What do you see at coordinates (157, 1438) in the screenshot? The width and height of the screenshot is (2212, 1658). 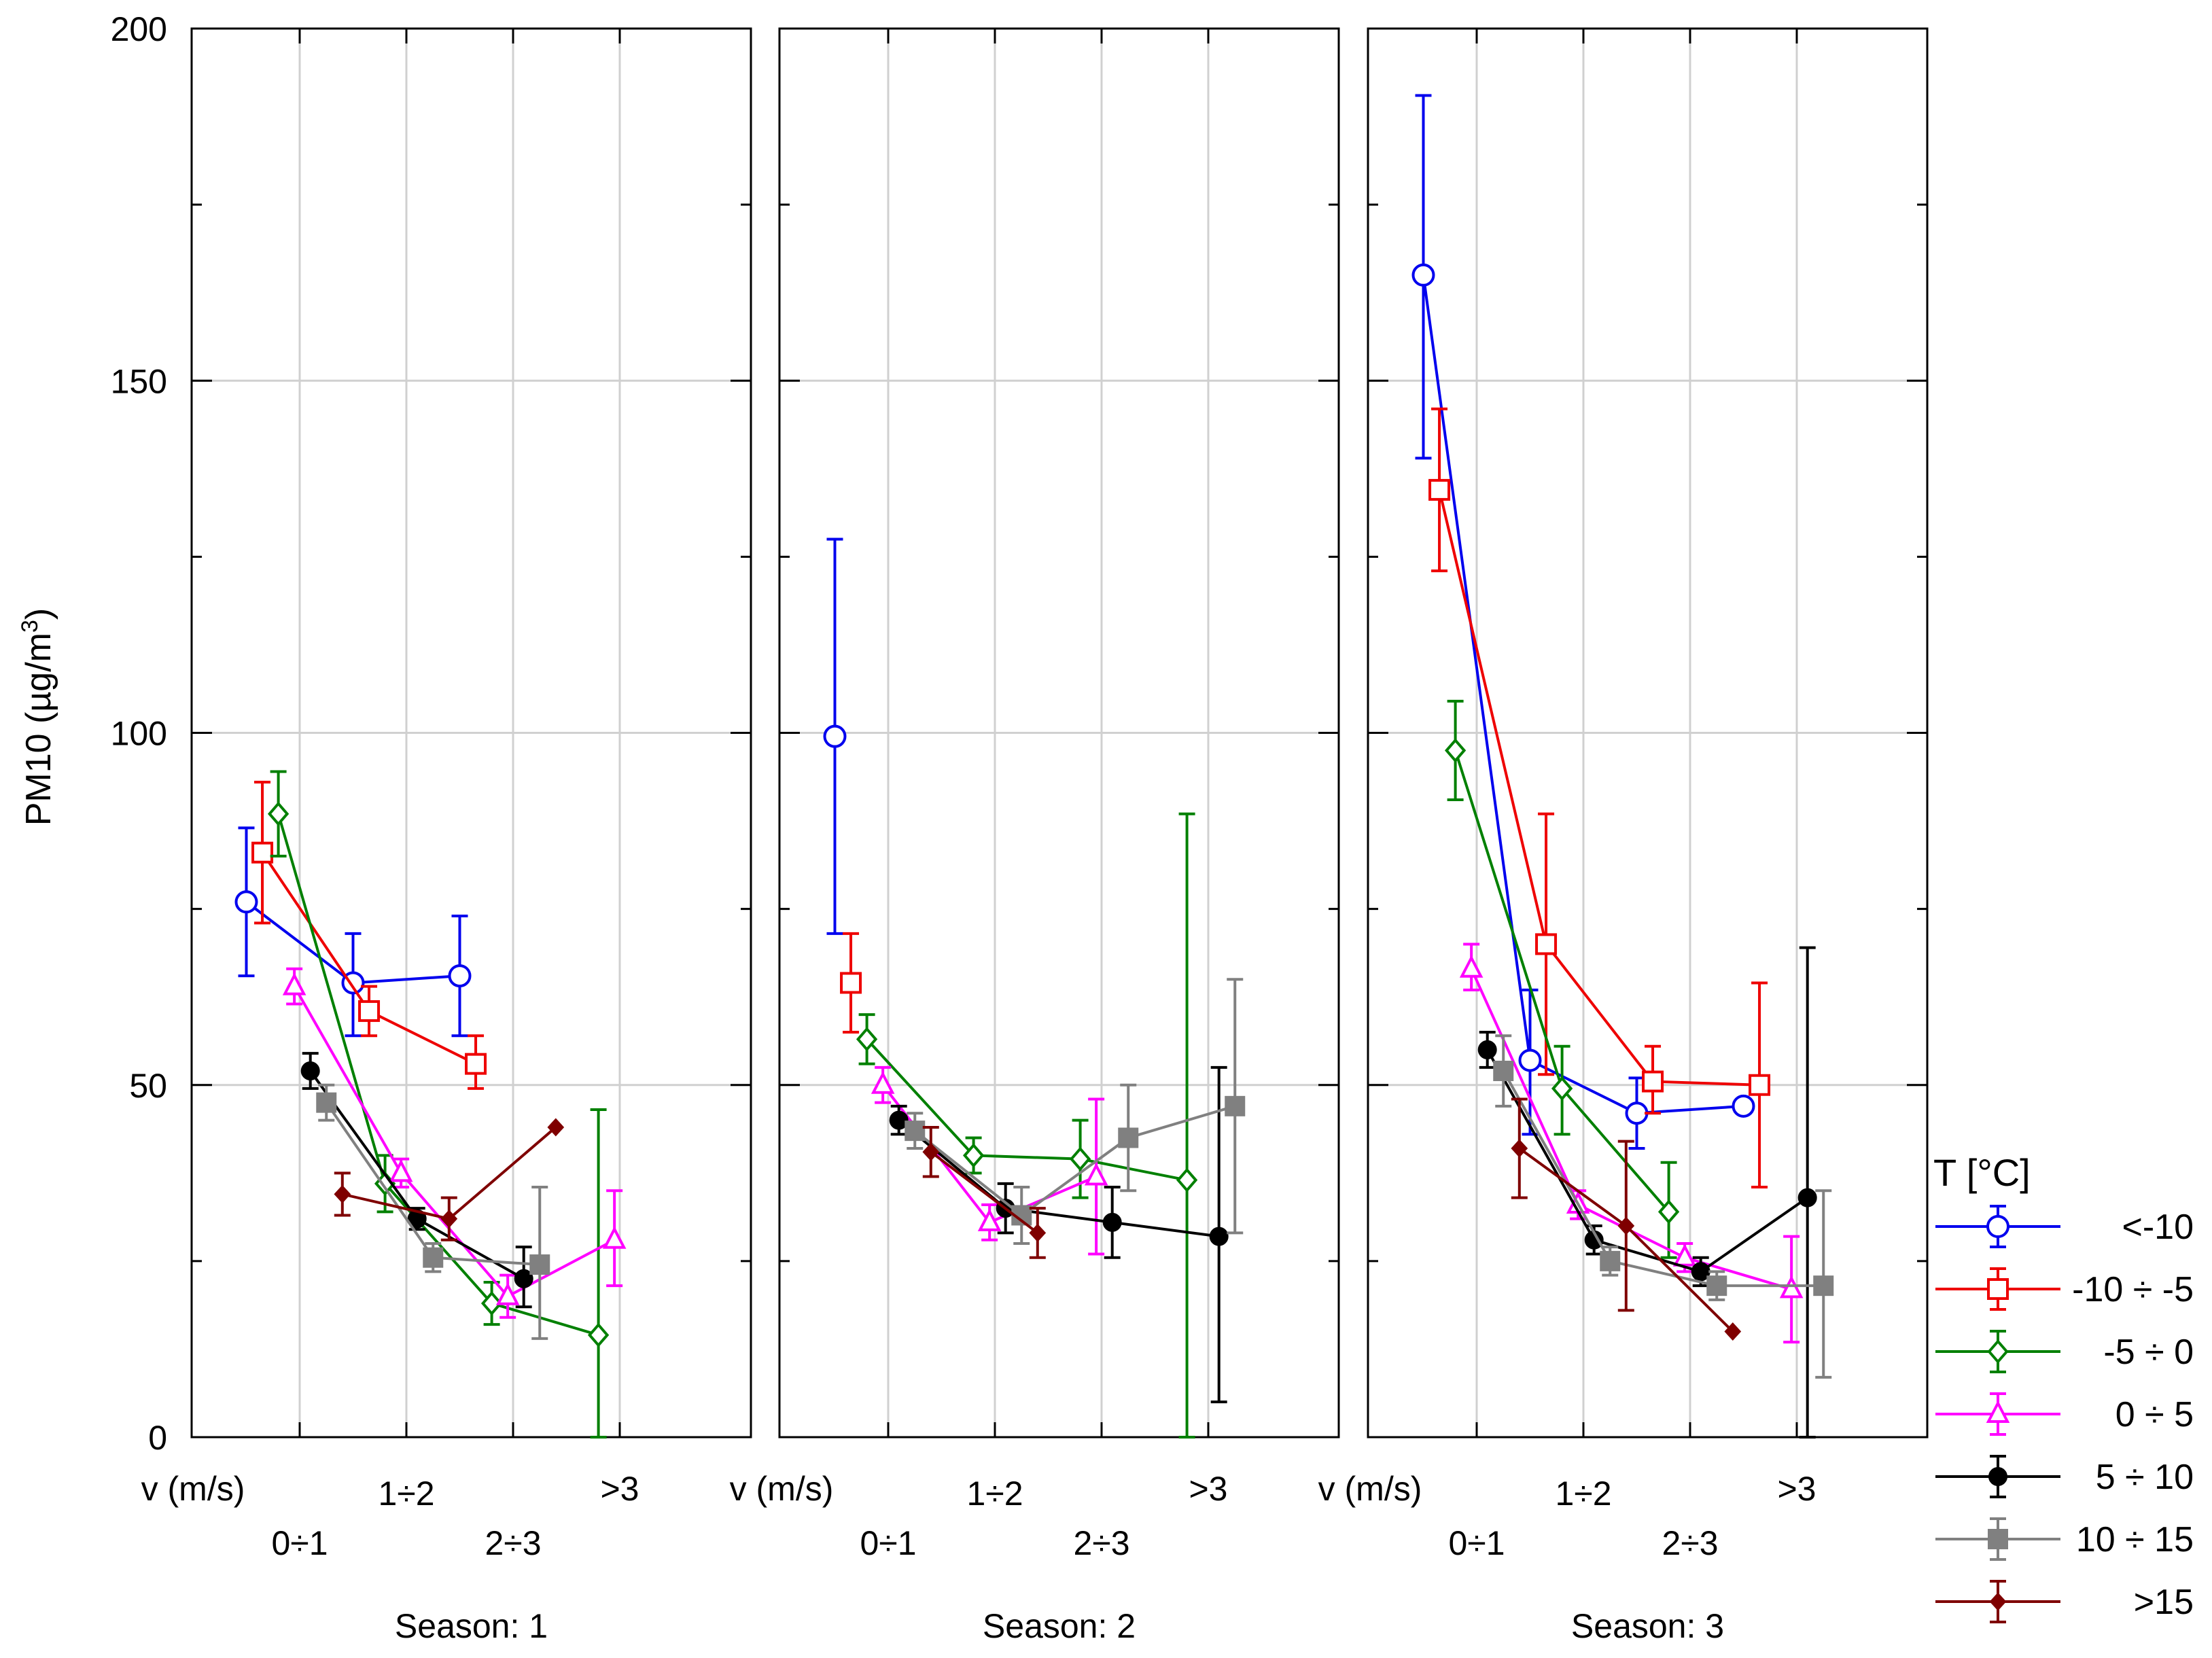 I see `y-tick-label: 0` at bounding box center [157, 1438].